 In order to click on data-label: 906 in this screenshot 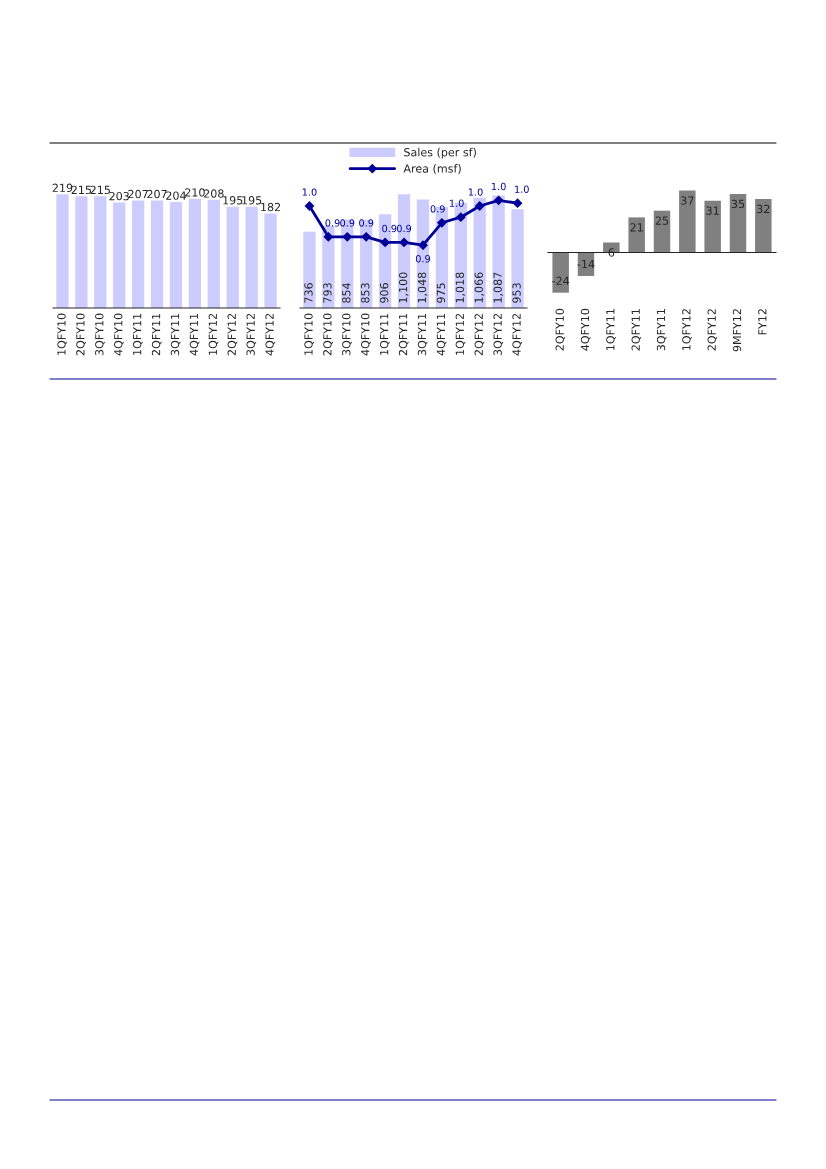, I will do `click(384, 293)`.